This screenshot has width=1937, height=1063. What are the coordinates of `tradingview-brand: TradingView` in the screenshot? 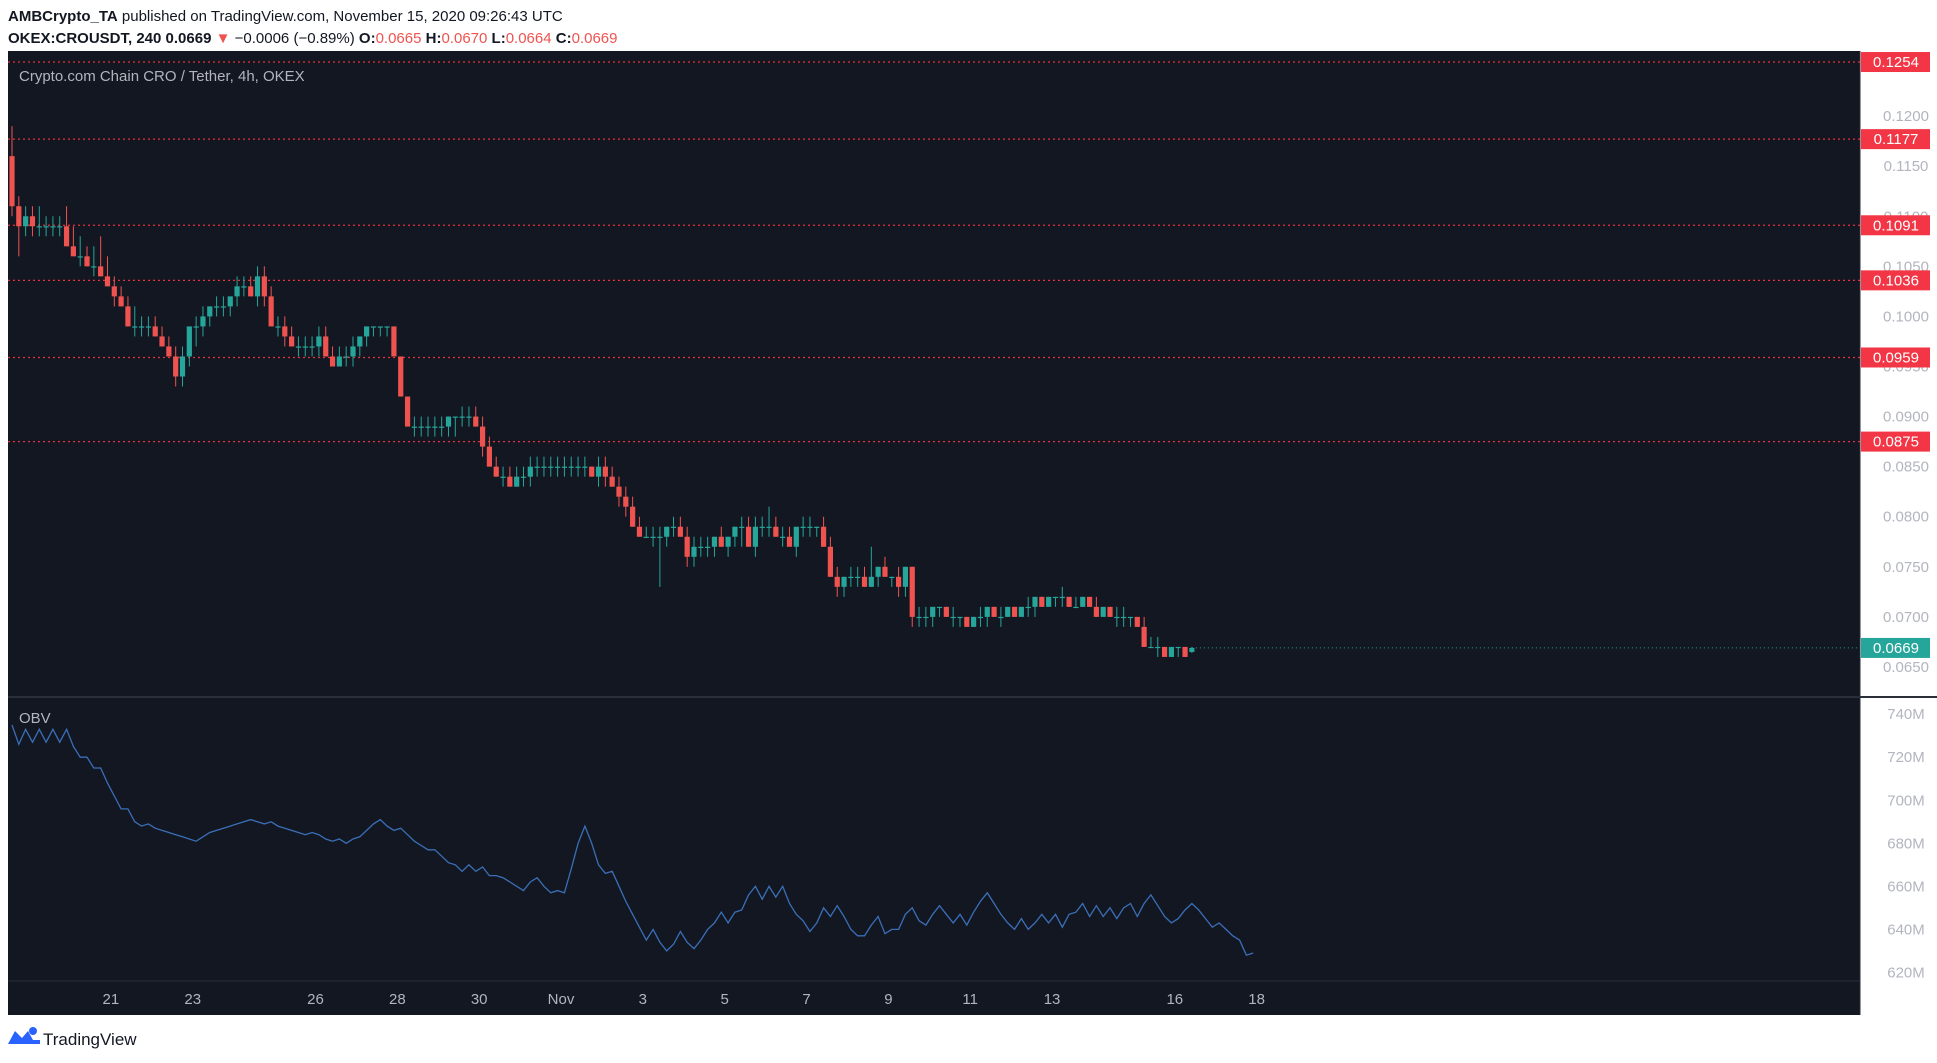 It's located at (90, 1039).